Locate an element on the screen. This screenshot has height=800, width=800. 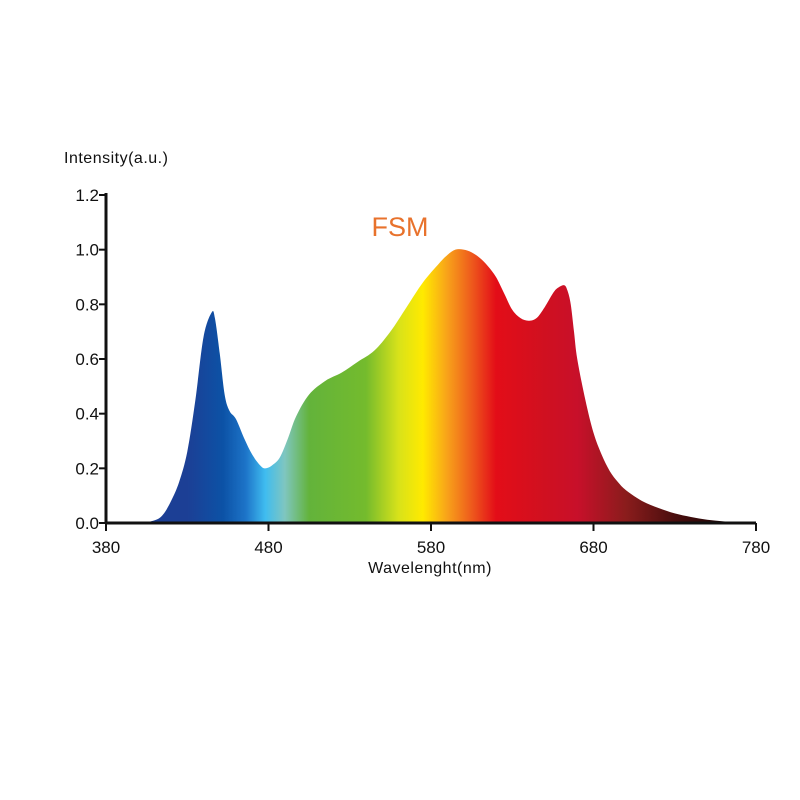
x-tick-label: 680 is located at coordinates (593, 547).